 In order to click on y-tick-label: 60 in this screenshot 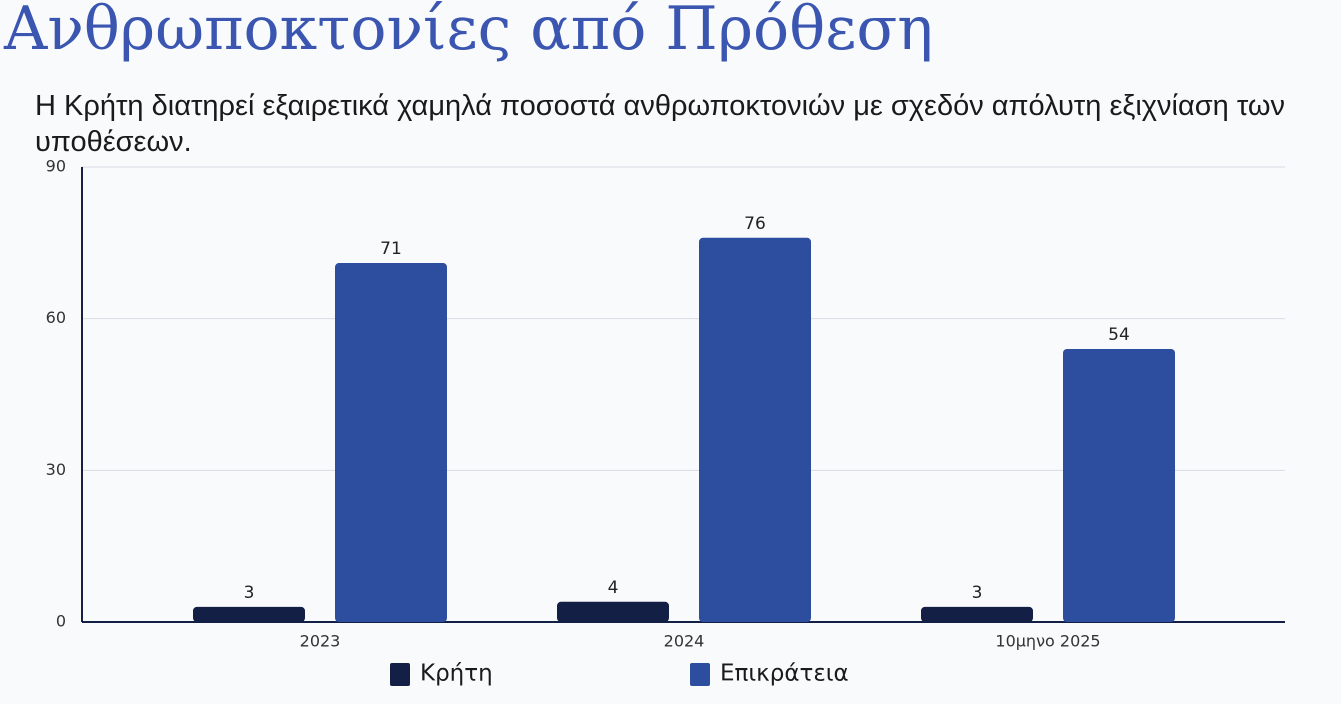, I will do `click(56, 317)`.